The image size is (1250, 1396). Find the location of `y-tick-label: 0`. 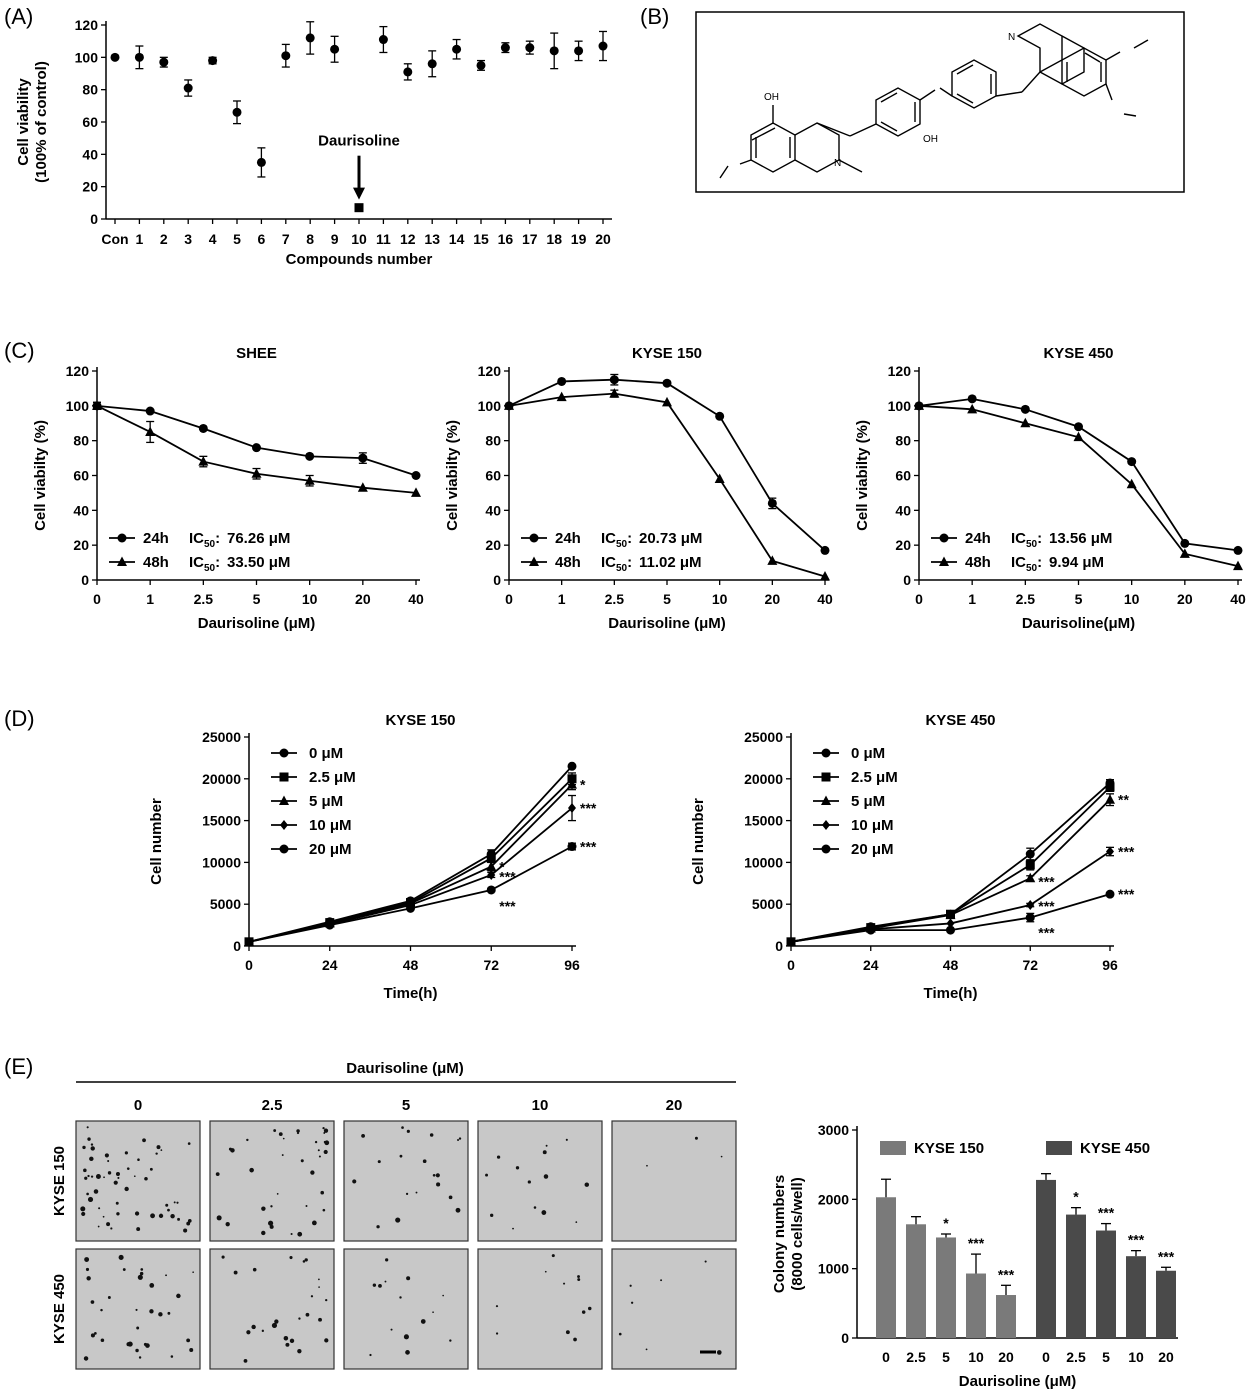

y-tick-label: 0 is located at coordinates (907, 580).